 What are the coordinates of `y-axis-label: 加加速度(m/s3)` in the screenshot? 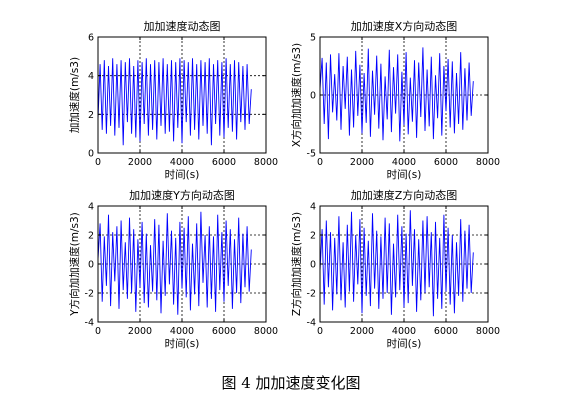 It's located at (74, 95).